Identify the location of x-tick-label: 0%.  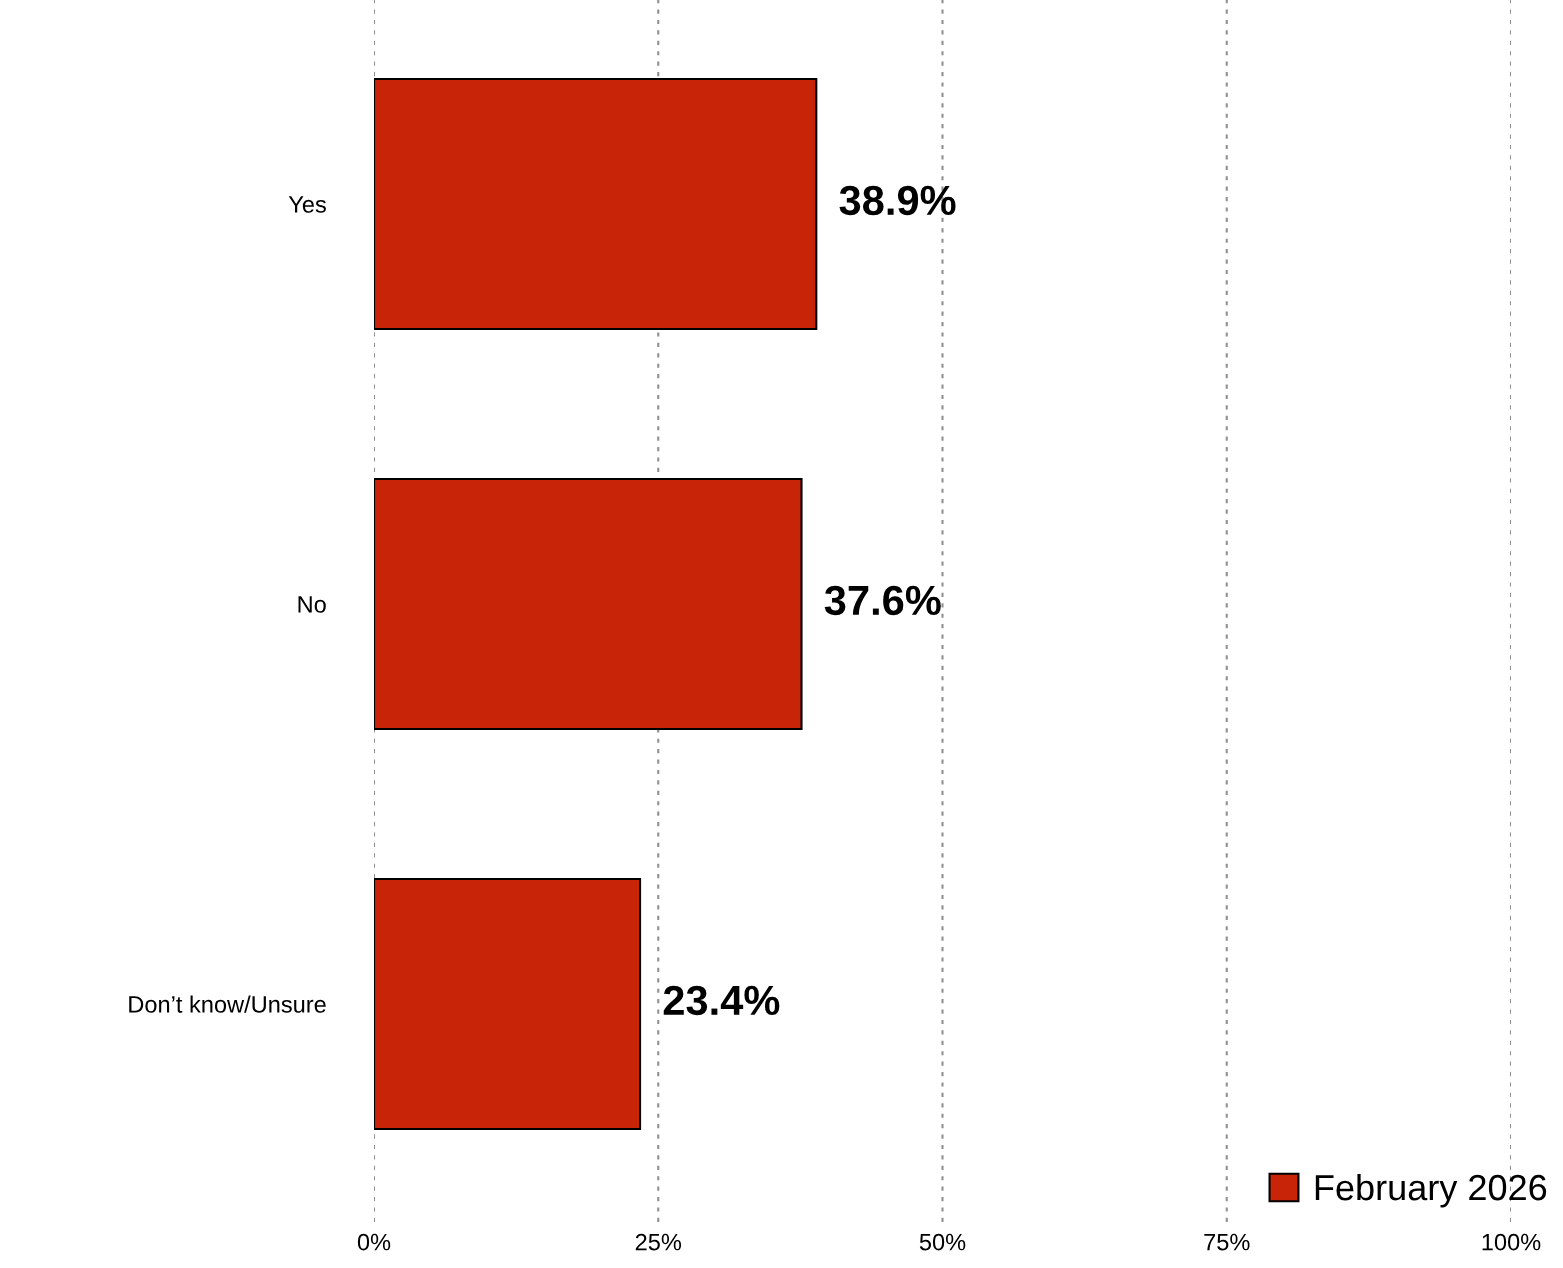
(374, 1242).